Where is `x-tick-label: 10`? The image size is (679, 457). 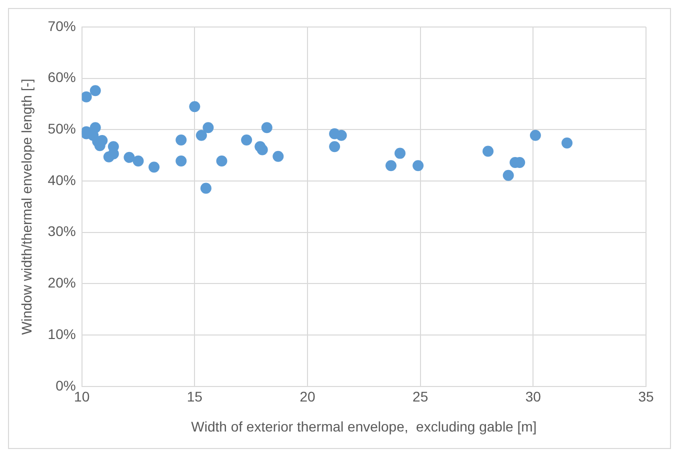
x-tick-label: 10 is located at coordinates (82, 396).